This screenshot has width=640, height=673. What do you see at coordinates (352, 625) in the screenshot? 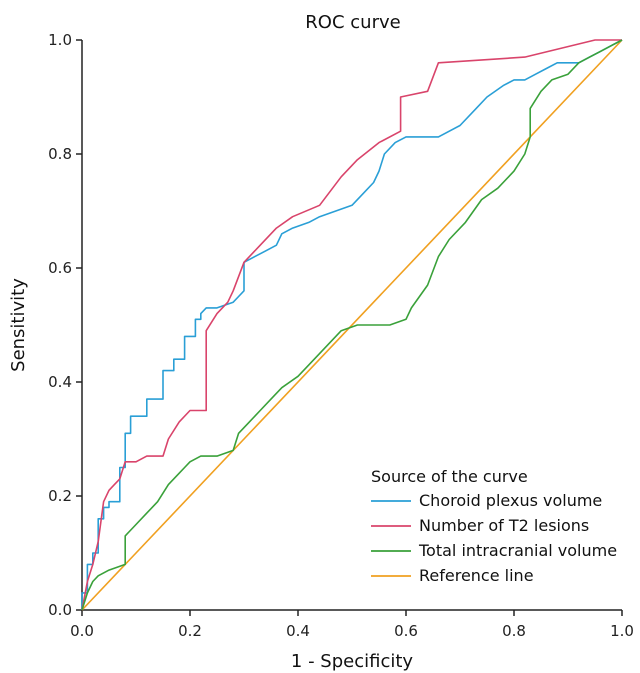
I see `x-ticks: 0.0 0.2 0.4 0.6 0.8 1.0` at bounding box center [352, 625].